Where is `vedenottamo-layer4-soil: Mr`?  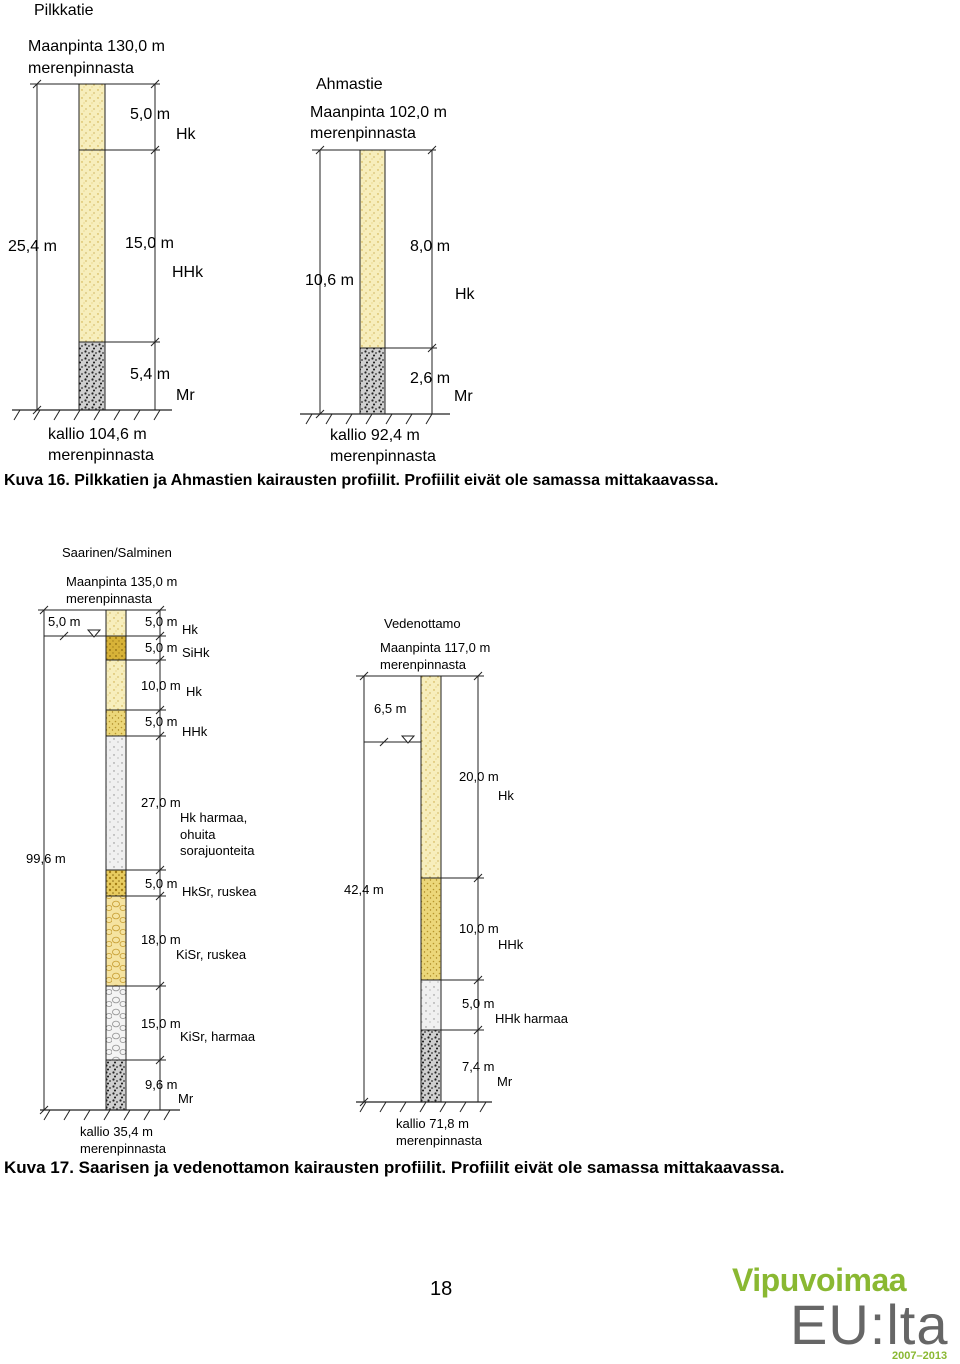 vedenottamo-layer4-soil: Mr is located at coordinates (505, 1081).